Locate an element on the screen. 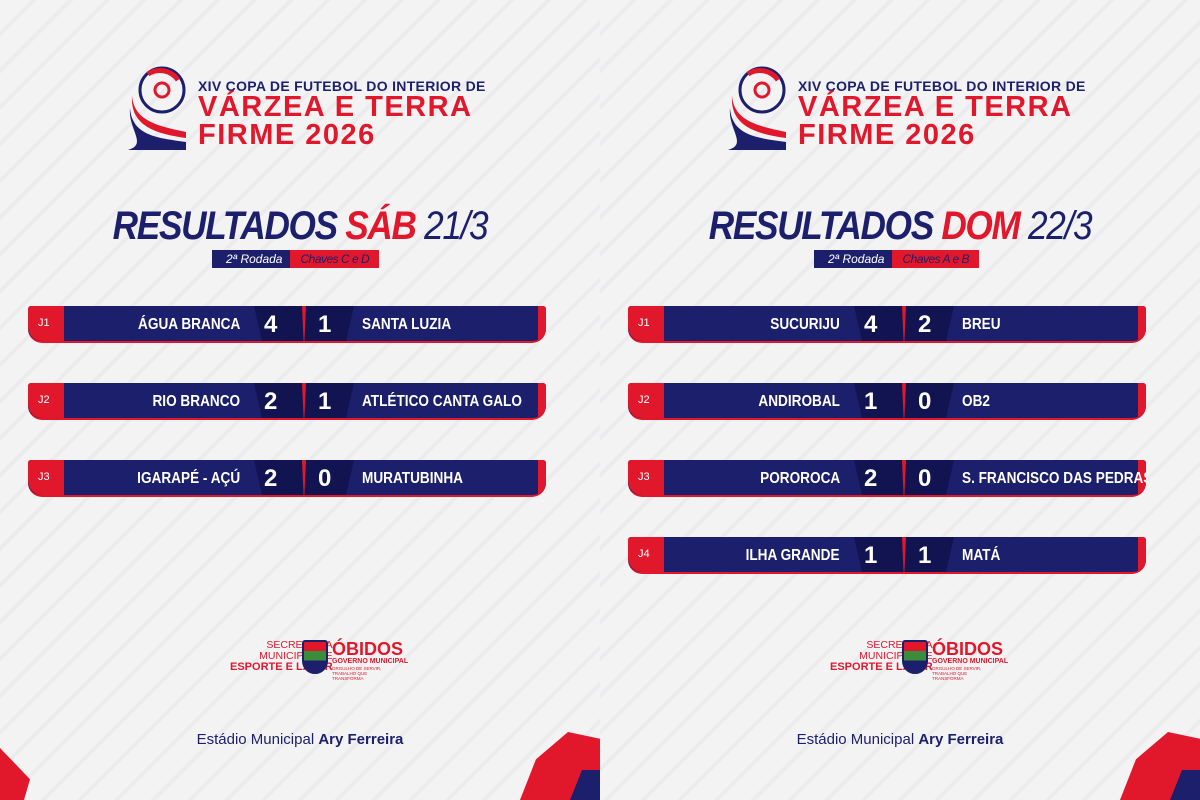  page-title: RESULTADOS SÁB 21/3 is located at coordinates (300, 226).